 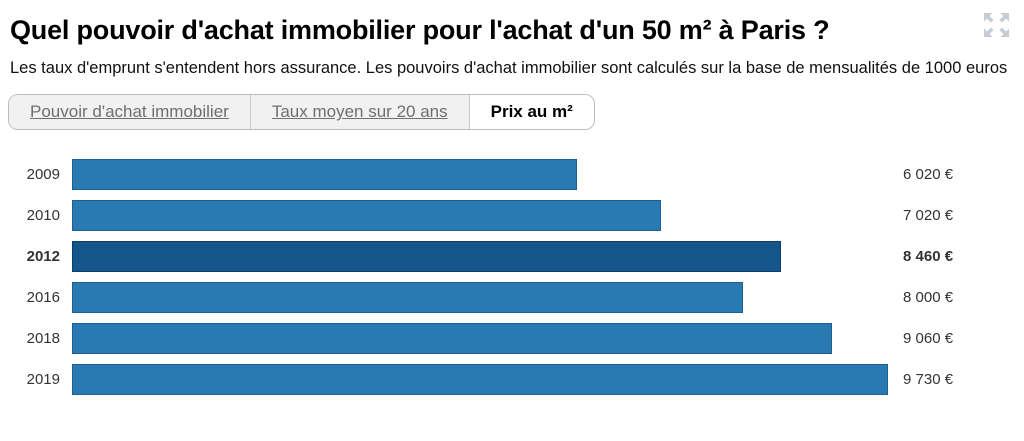 What do you see at coordinates (360, 112) in the screenshot?
I see `tab-taux-moyen-20-ans: Taux moyen sur 20 ans` at bounding box center [360, 112].